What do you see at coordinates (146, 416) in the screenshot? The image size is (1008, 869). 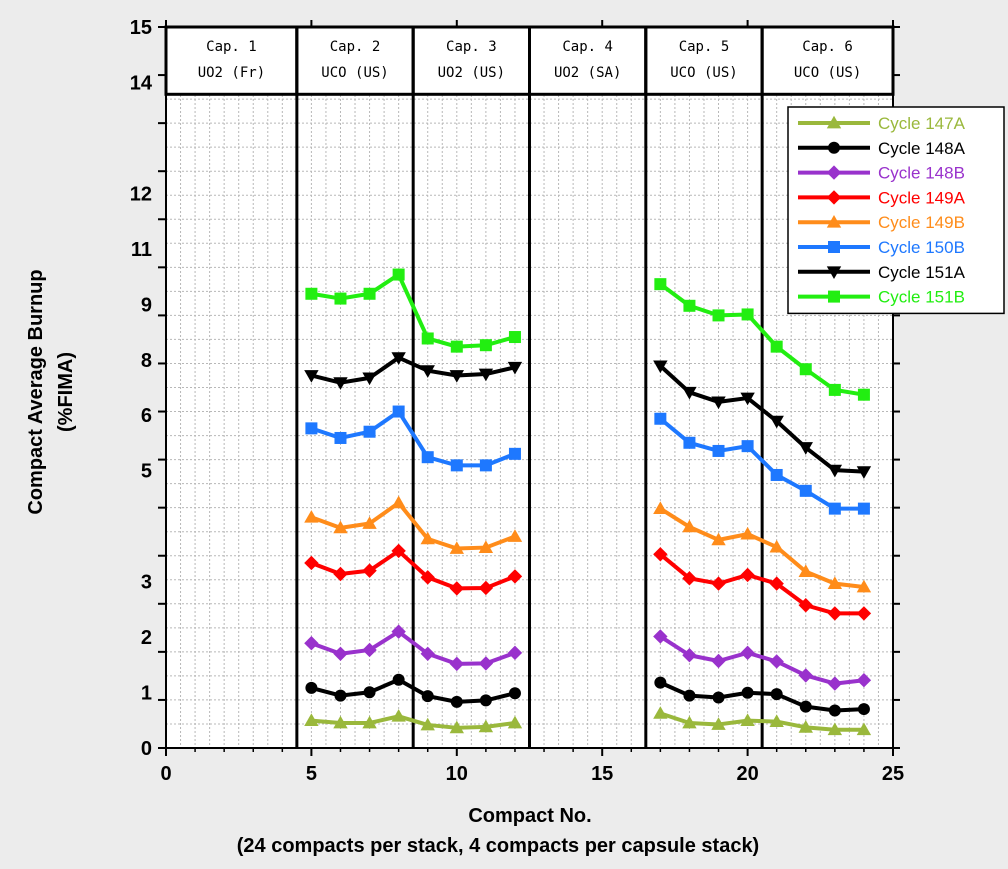 I see `y-tick-label: 6` at bounding box center [146, 416].